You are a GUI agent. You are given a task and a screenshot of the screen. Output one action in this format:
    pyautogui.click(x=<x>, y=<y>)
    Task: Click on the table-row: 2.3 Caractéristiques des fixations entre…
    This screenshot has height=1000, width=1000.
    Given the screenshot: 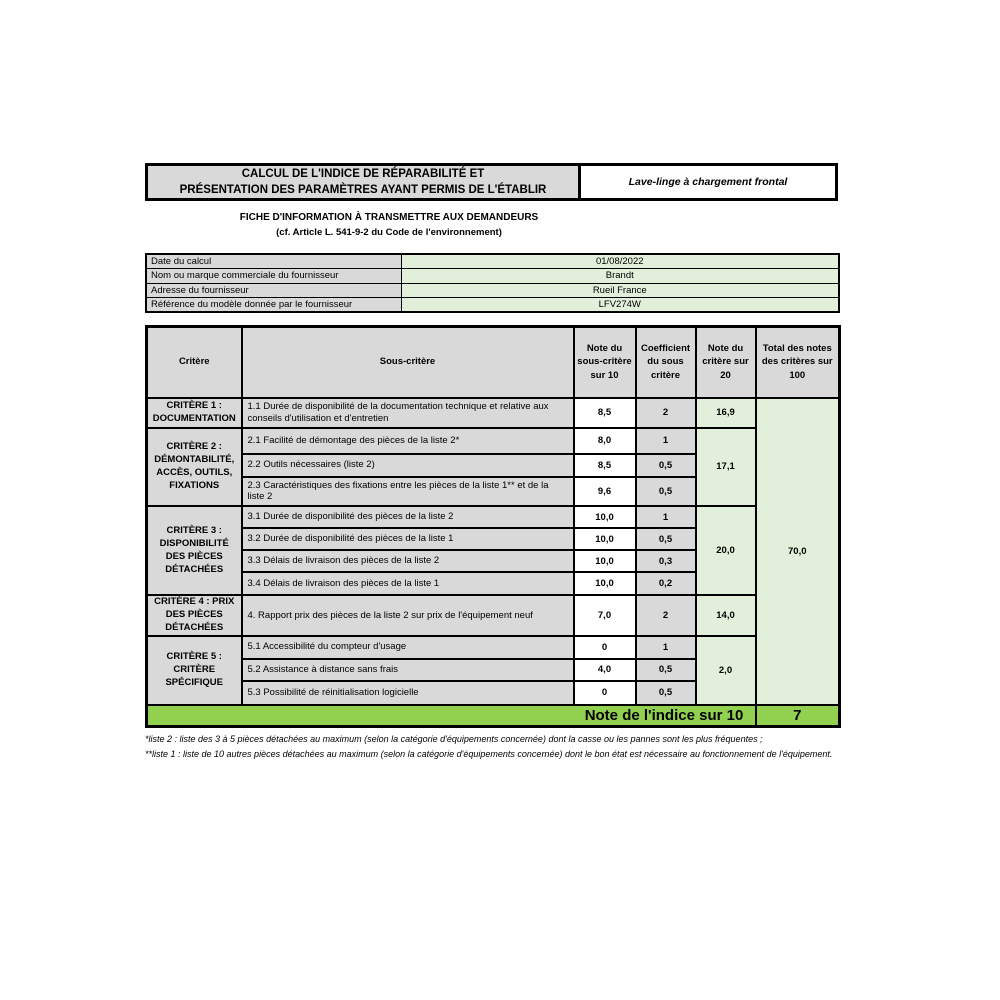 What is the action you would take?
    pyautogui.click(x=493, y=491)
    